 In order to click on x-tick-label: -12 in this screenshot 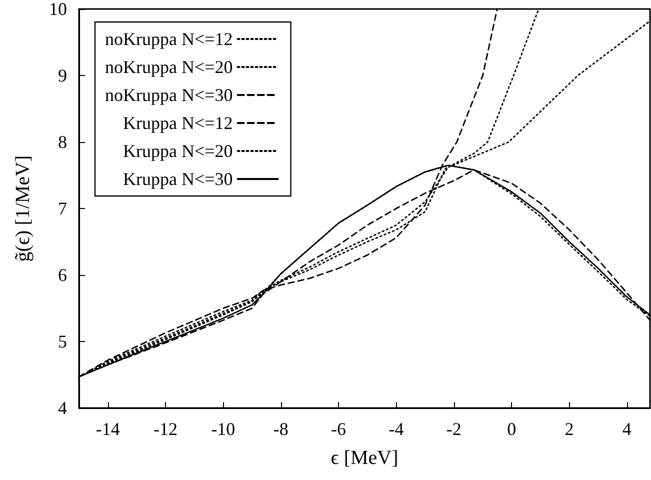, I will do `click(166, 429)`.